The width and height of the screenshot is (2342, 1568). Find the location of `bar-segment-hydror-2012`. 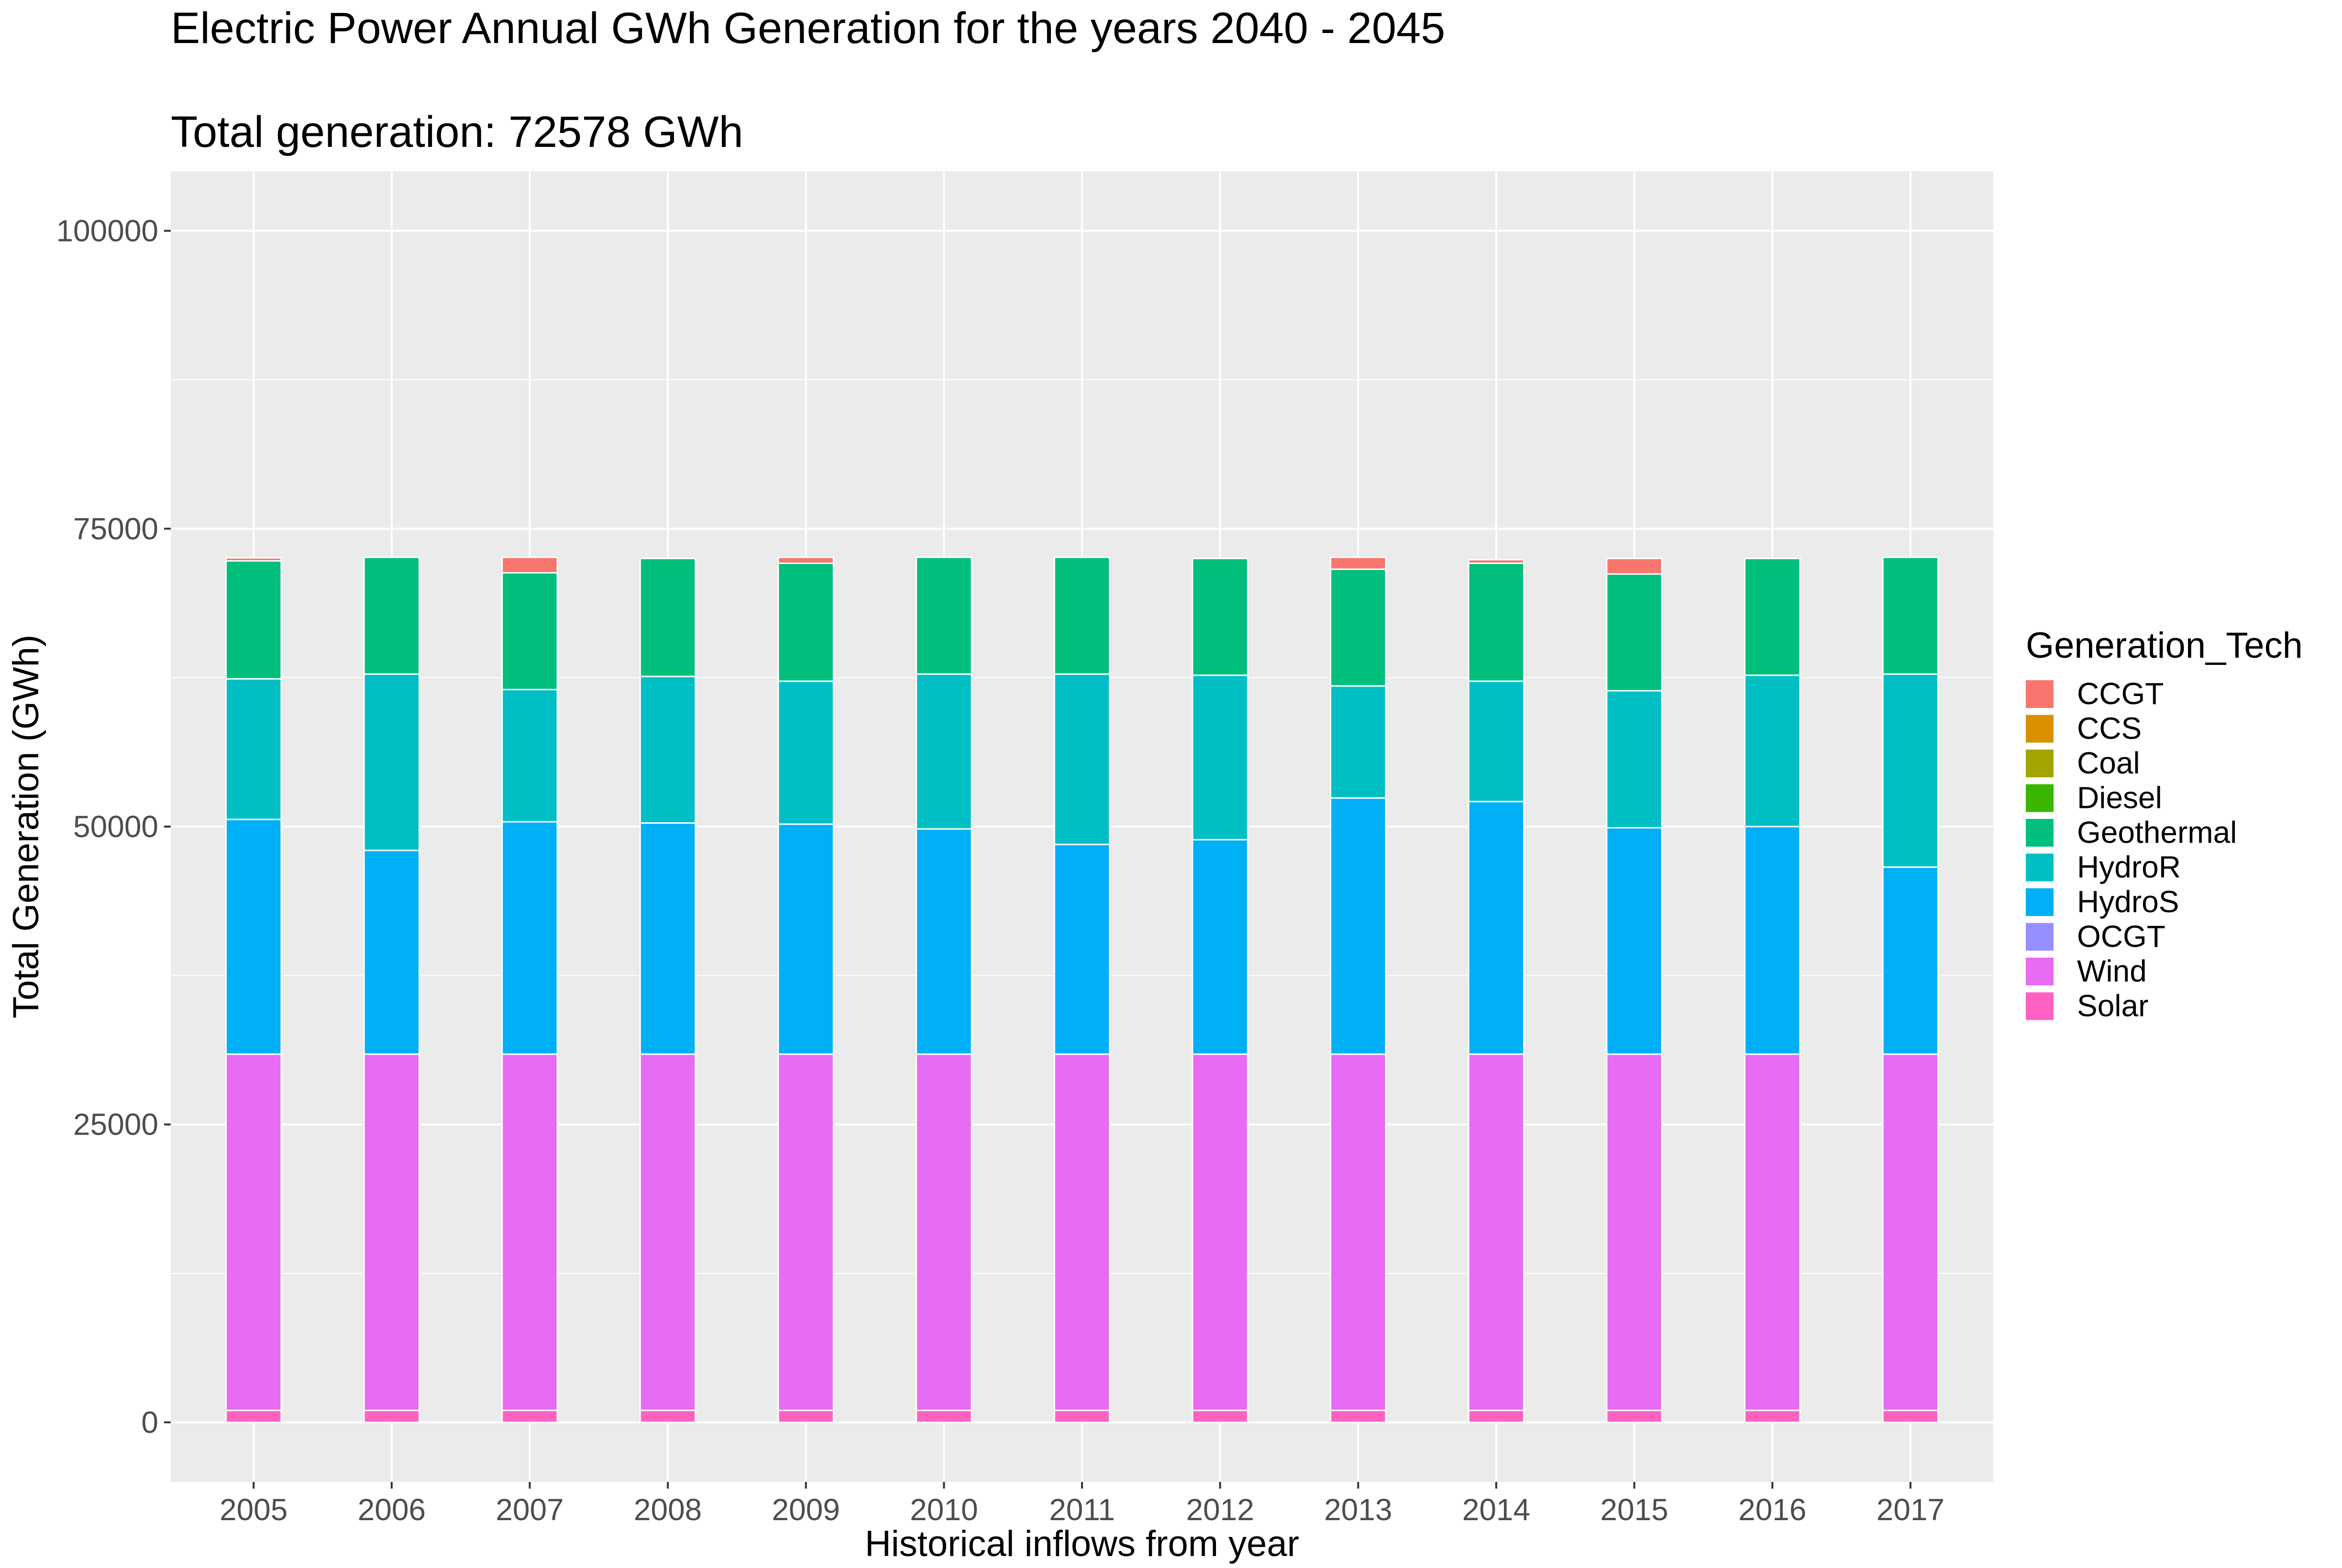

bar-segment-hydror-2012 is located at coordinates (1220, 757).